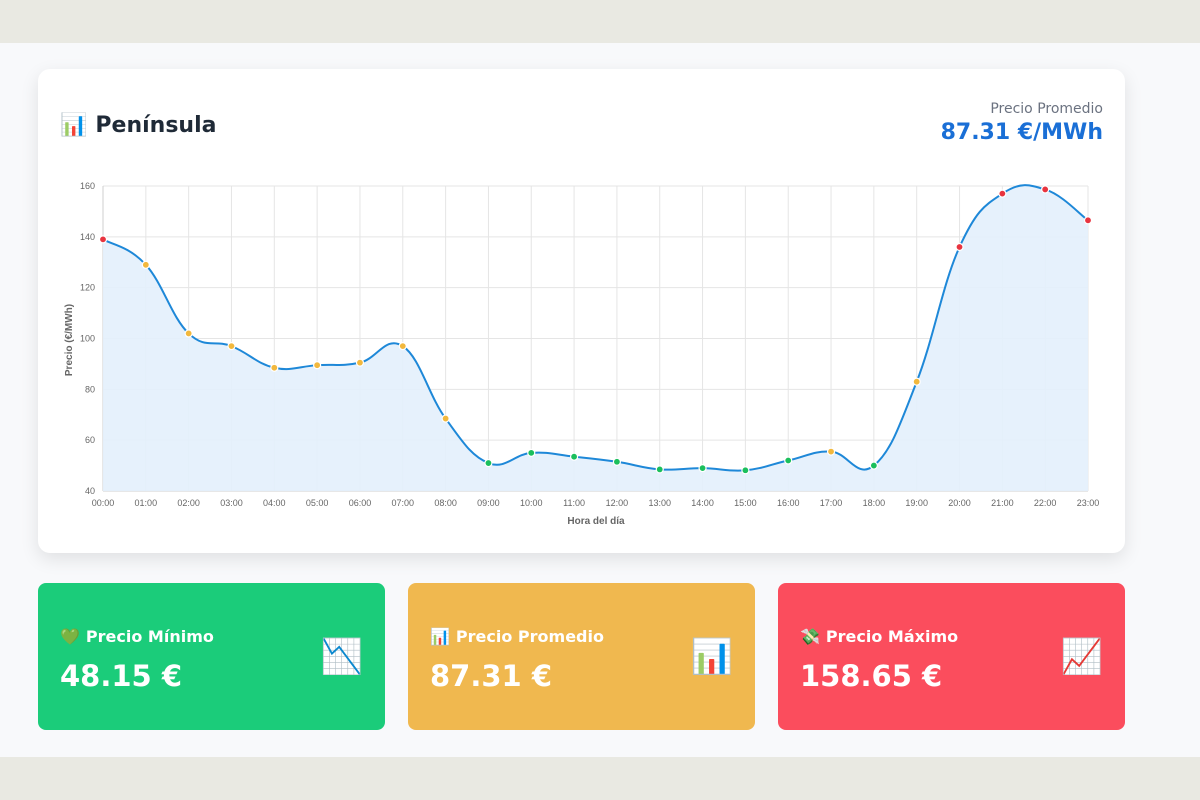  What do you see at coordinates (745, 503) in the screenshot?
I see `x-tick-label: 15:00` at bounding box center [745, 503].